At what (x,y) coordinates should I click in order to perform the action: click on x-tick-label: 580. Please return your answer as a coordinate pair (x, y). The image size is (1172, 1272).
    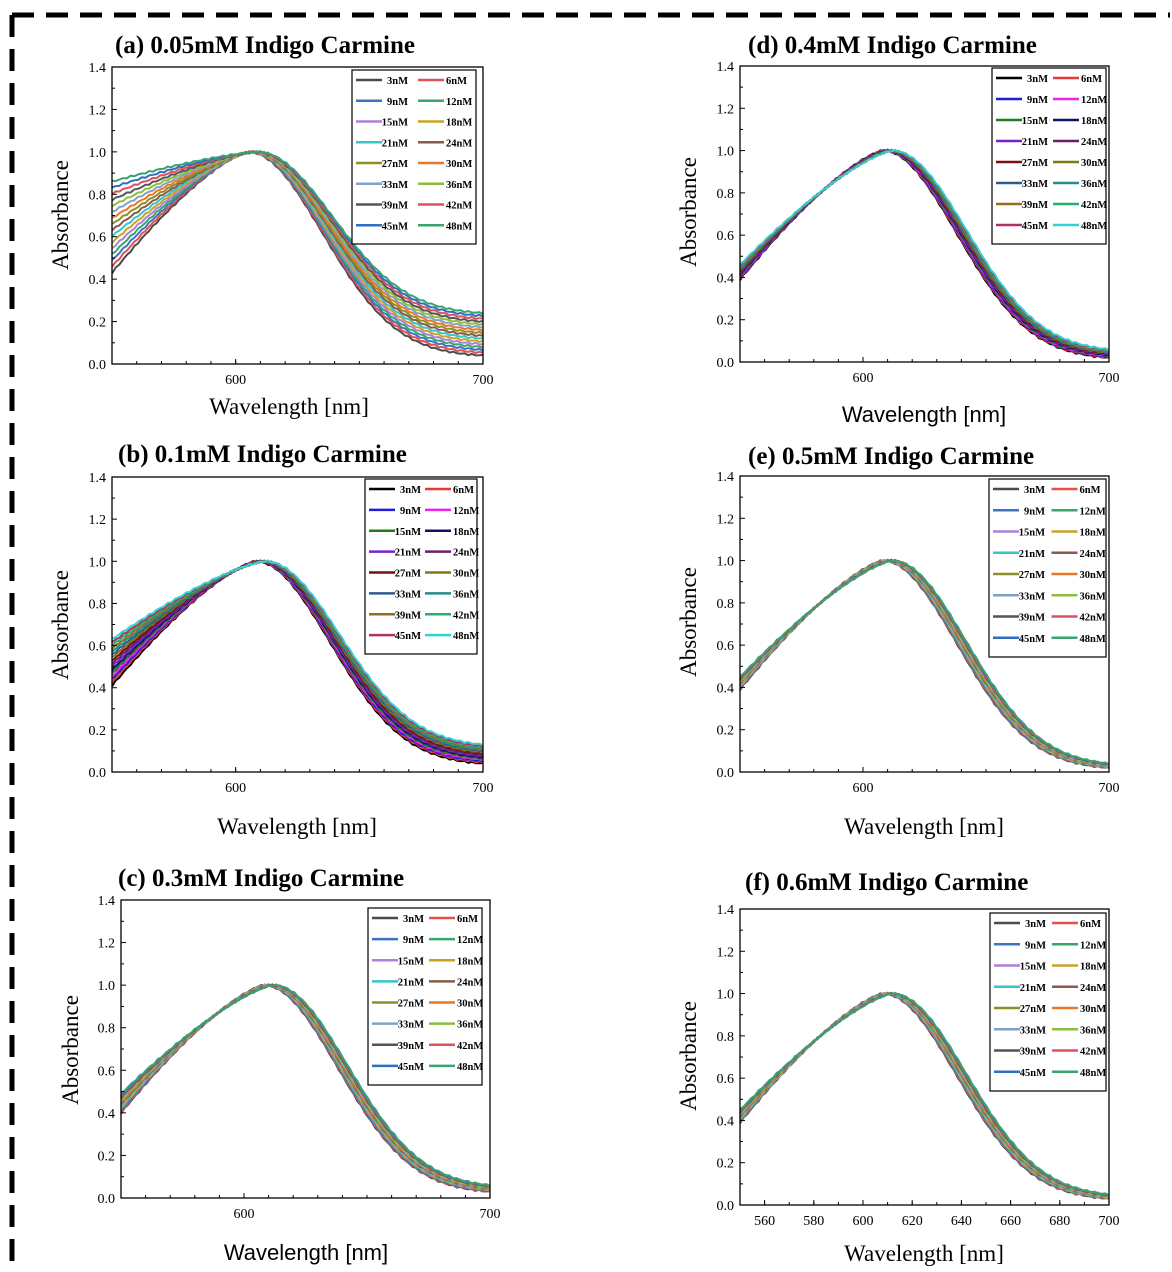
    Looking at the image, I should click on (813, 1221).